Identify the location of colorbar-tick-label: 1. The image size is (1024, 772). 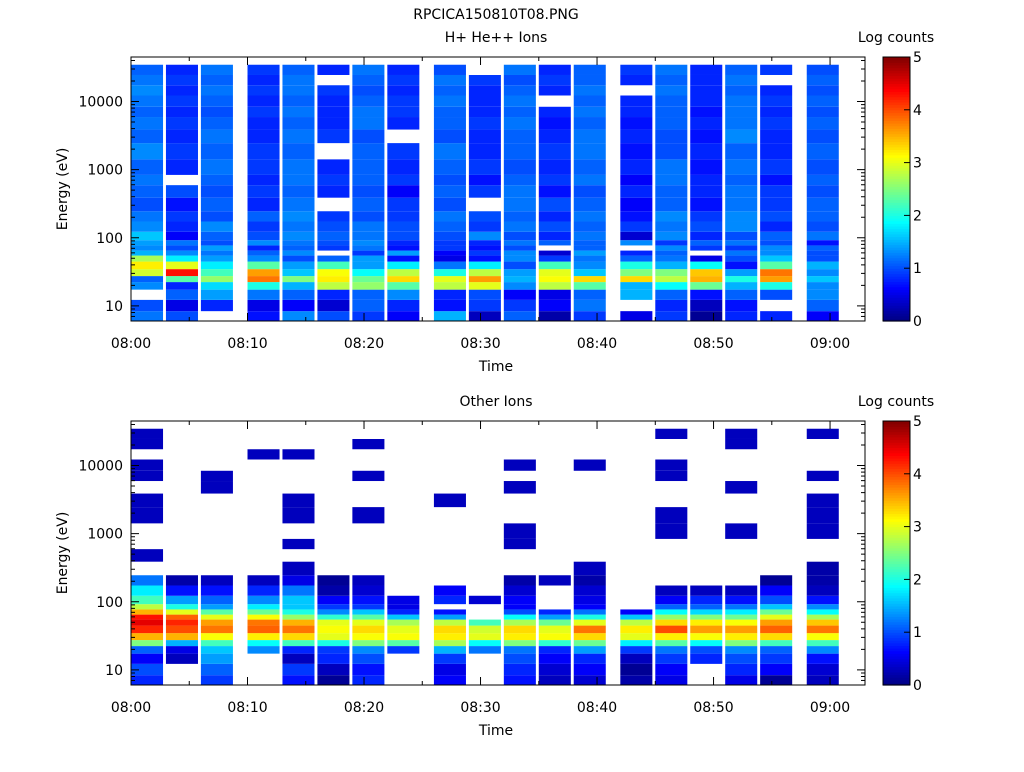
(917, 269).